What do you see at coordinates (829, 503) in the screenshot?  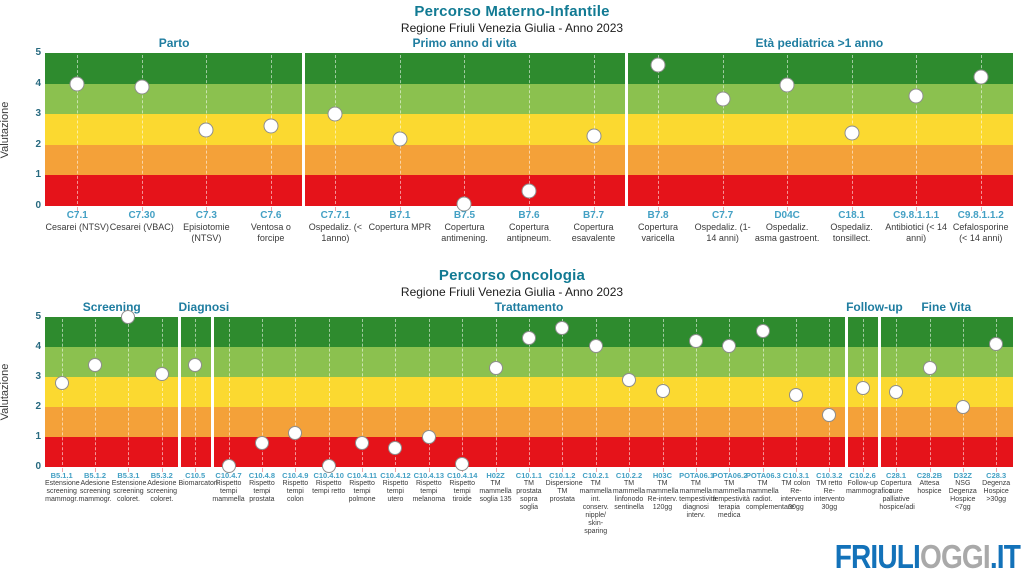 I see `category-label: C10.3.2 TM retto Re- intervento 30gg` at bounding box center [829, 503].